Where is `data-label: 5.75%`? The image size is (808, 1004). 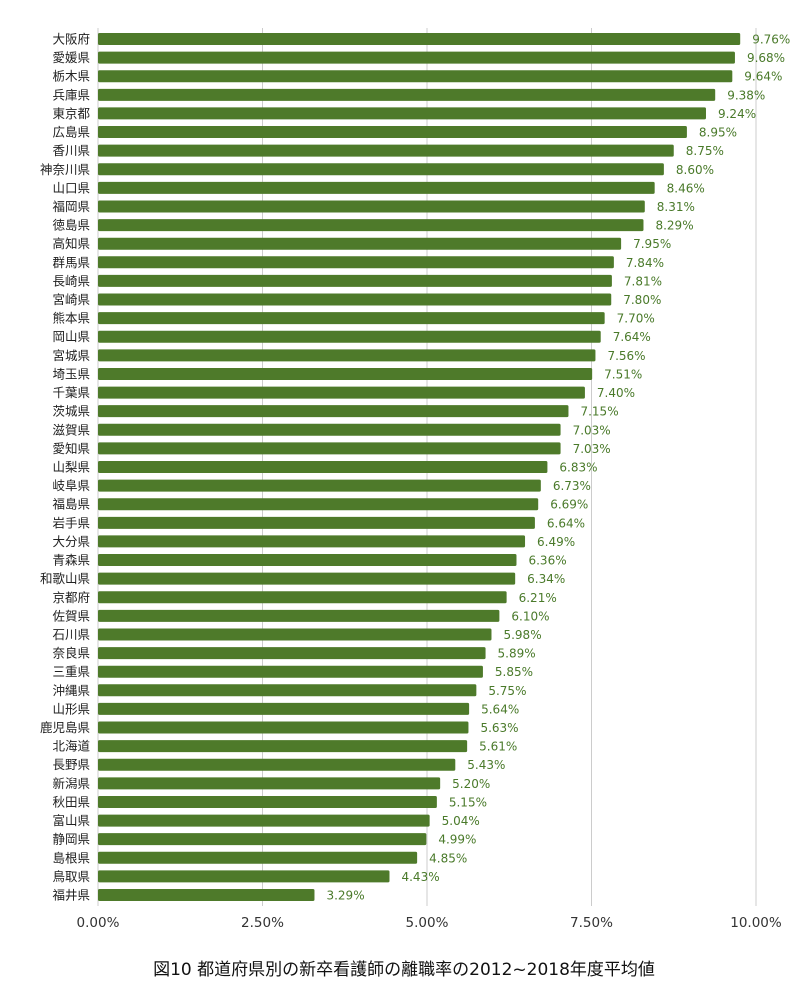
data-label: 5.75% is located at coordinates (507, 691).